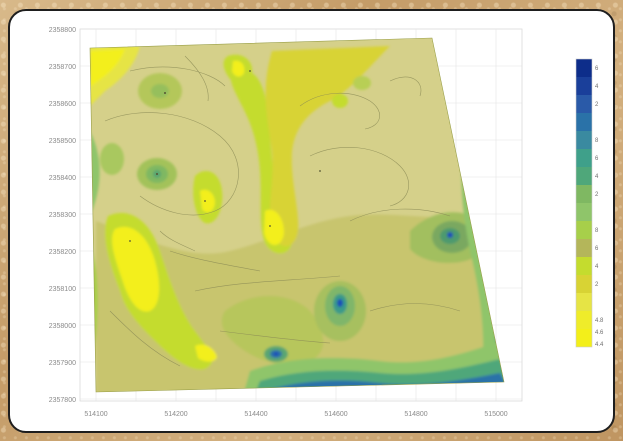  Describe the element at coordinates (62, 400) in the screenshot. I see `y-tick-label: 2357800` at that location.